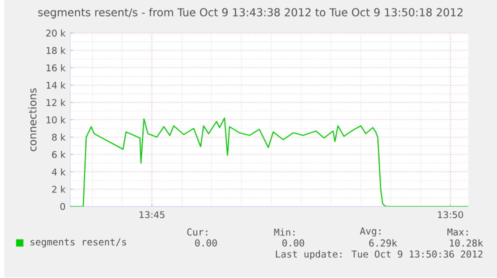 This screenshot has height=278, width=497. What do you see at coordinates (56, 33) in the screenshot?
I see `y-tick-label: 20 k` at bounding box center [56, 33].